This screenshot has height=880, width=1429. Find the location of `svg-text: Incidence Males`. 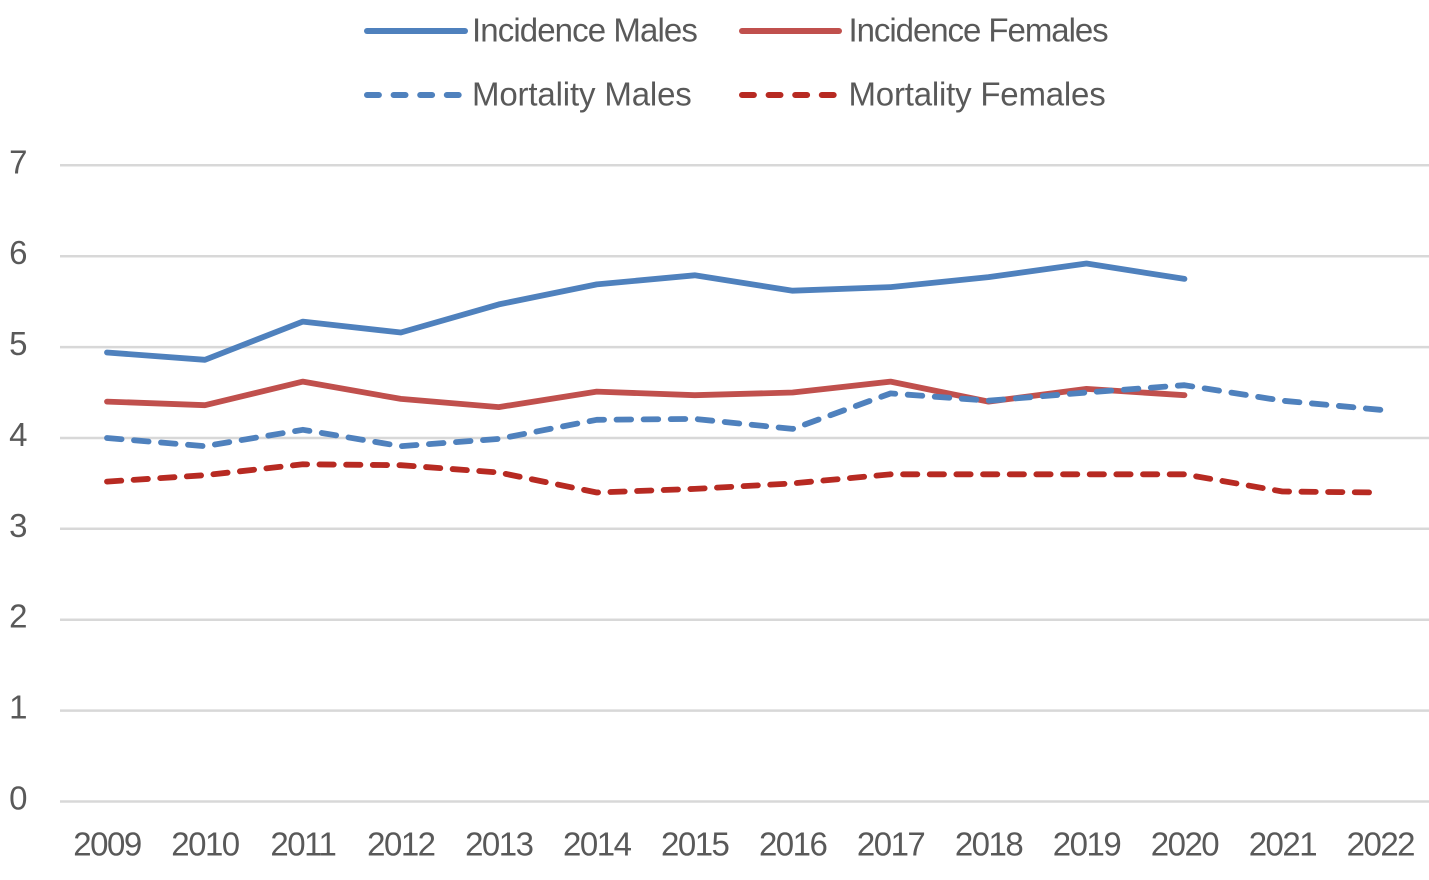

svg-text: Incidence Males is located at coordinates (584, 30).